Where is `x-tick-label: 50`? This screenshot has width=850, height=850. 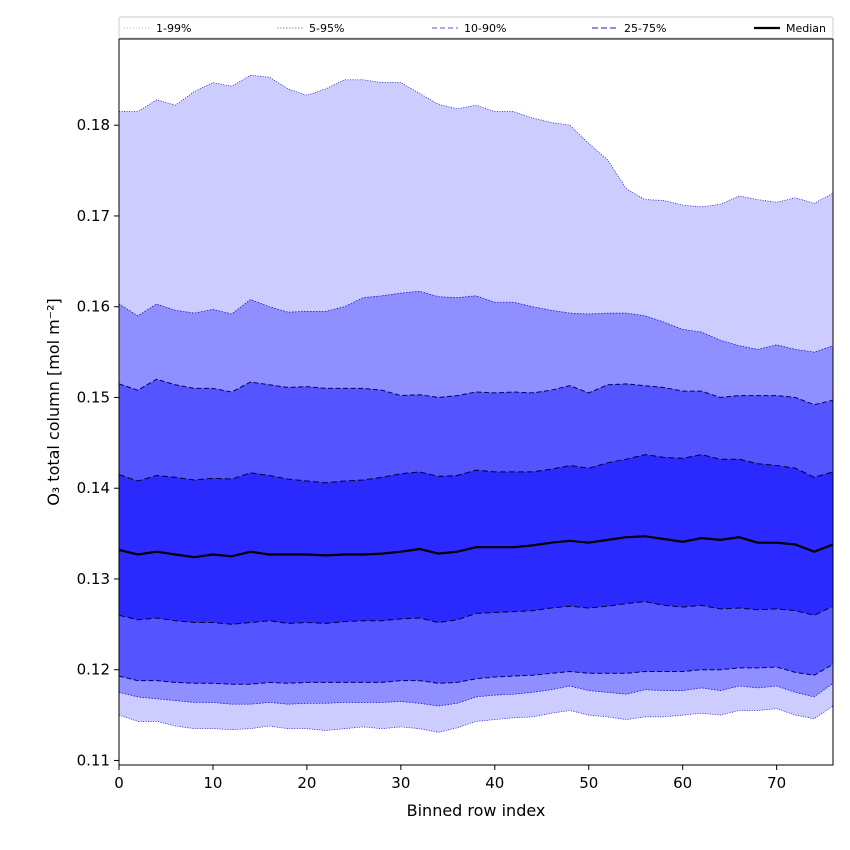
x-tick-label: 50 is located at coordinates (588, 783).